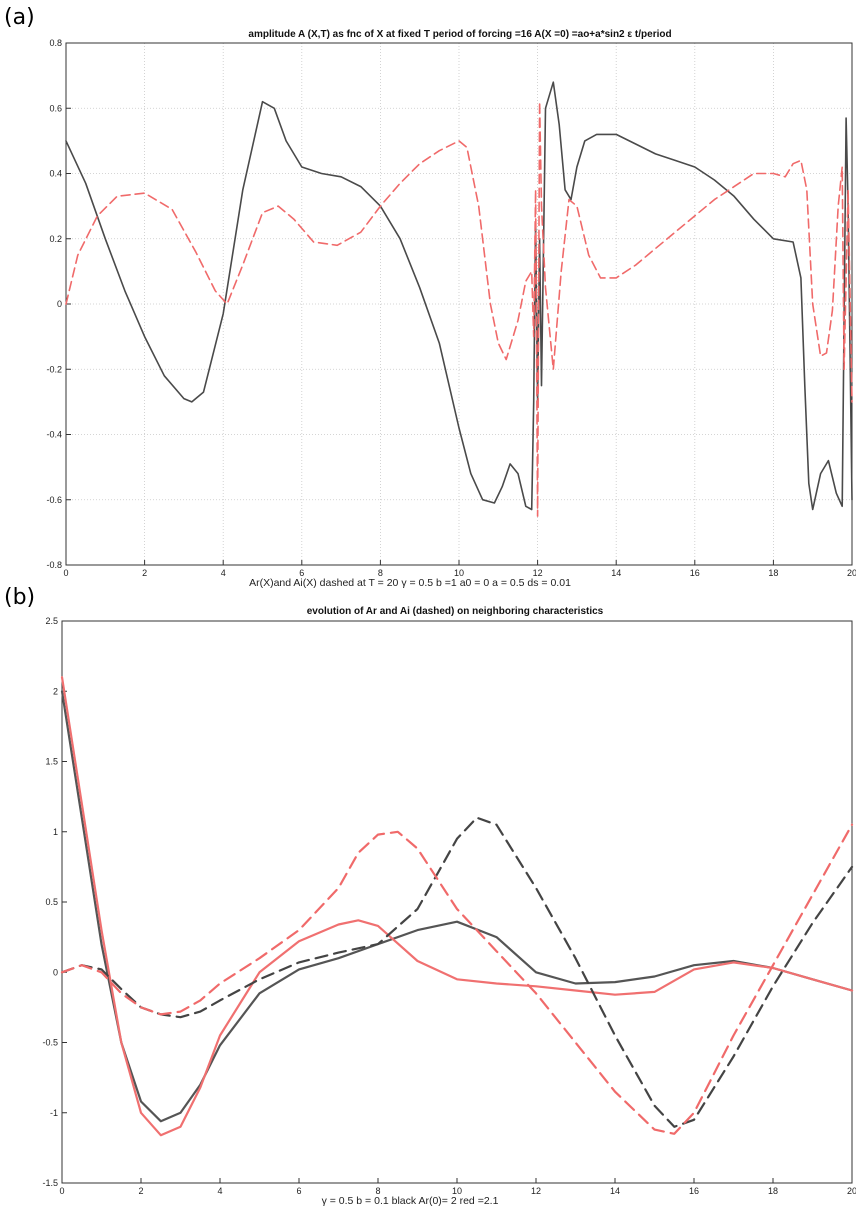  What do you see at coordinates (51, 621) in the screenshot?
I see `chart-b-ytick-label: 2.5` at bounding box center [51, 621].